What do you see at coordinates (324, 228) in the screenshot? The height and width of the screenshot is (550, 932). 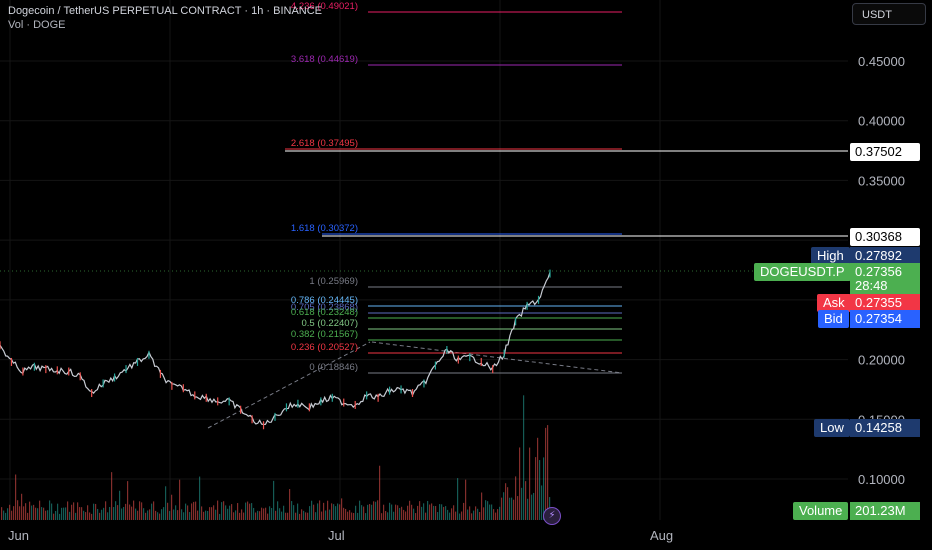 I see `fib-level-label: 1.618 (0.30372)` at bounding box center [324, 228].